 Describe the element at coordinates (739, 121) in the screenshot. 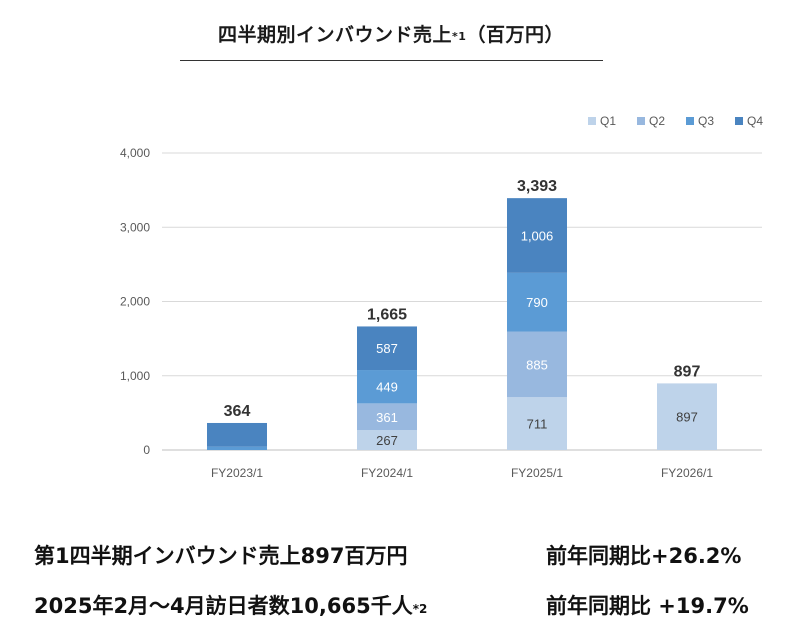

I see `legend-swatch-q4` at that location.